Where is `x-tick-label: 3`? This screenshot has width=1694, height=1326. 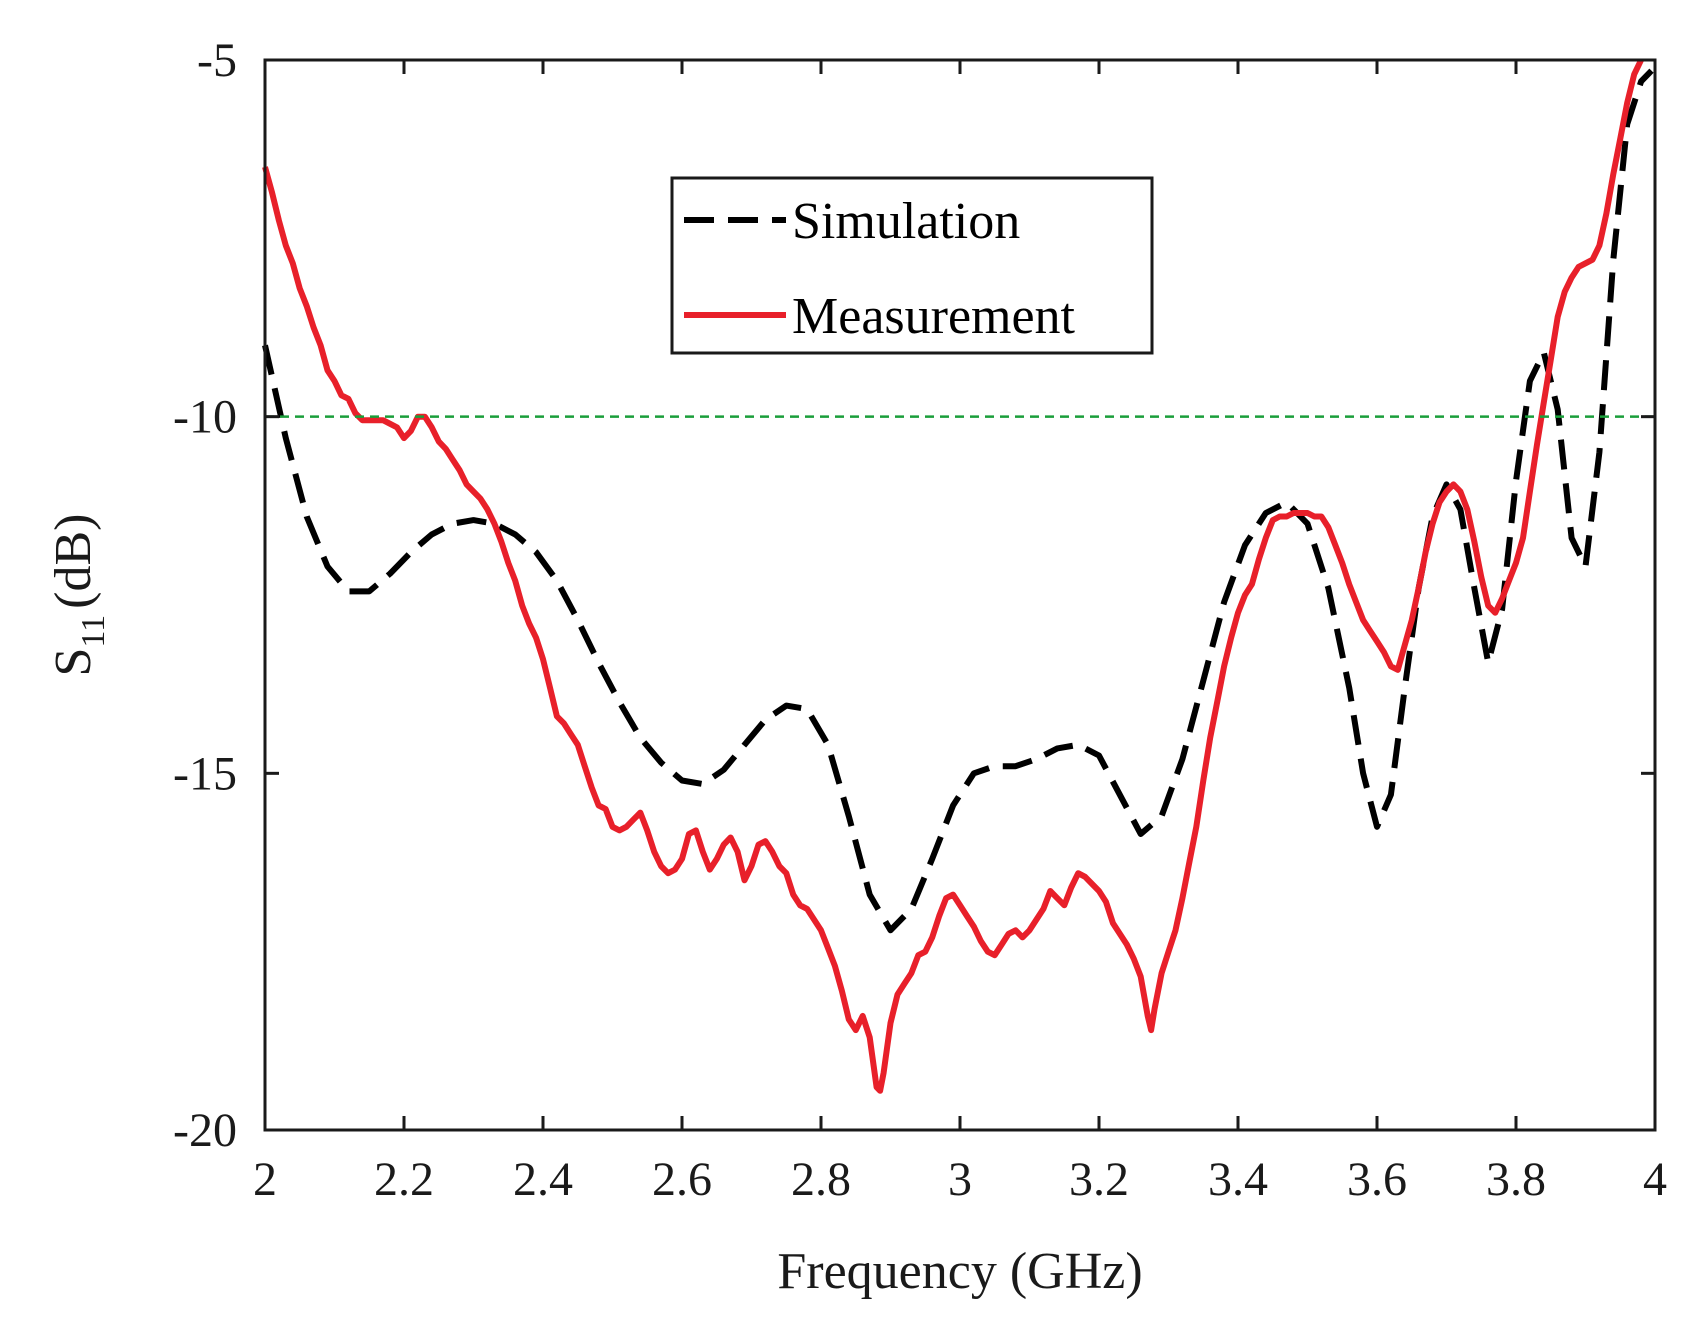 x-tick-label: 3 is located at coordinates (960, 1179).